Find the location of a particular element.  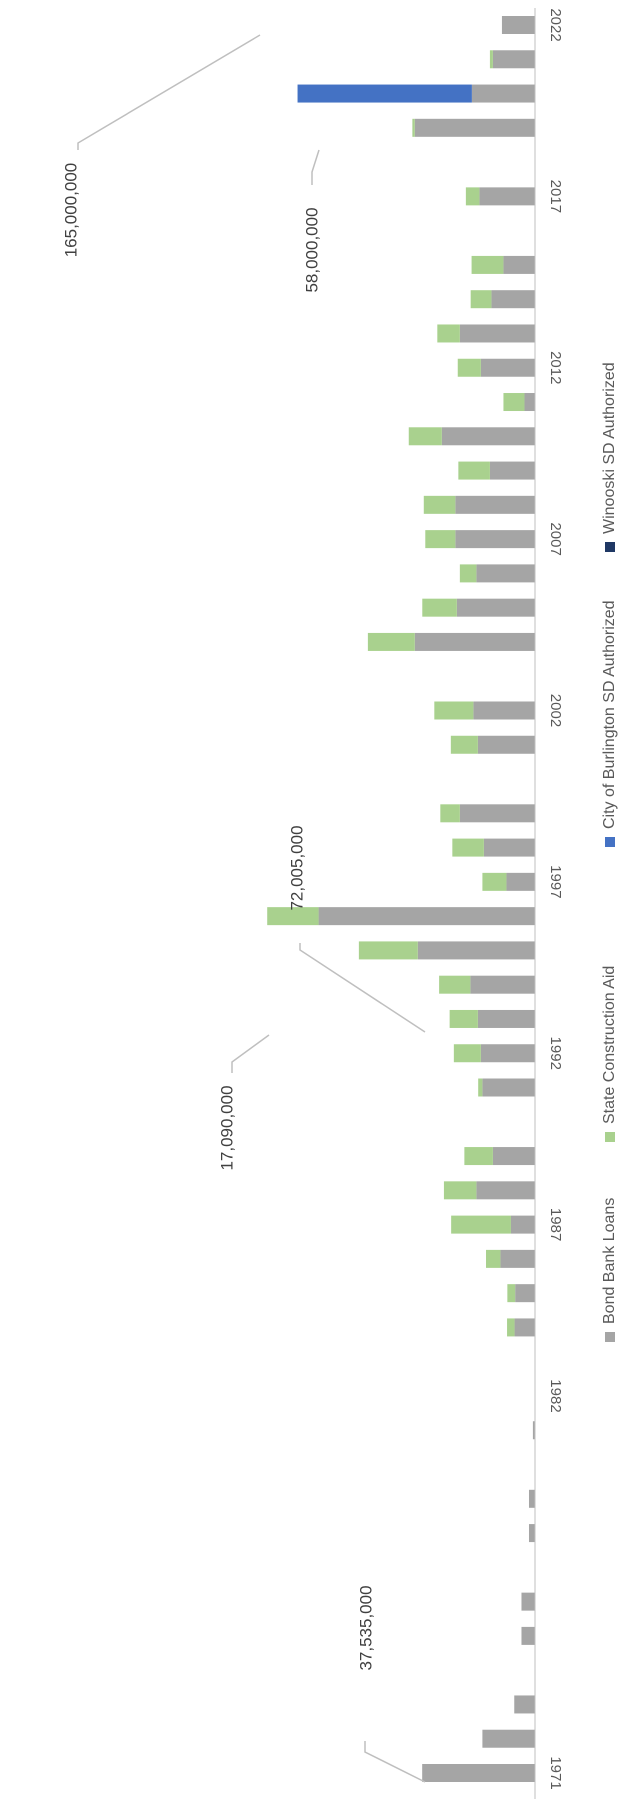

legend-label: Bond Bank Loans is located at coordinates (609, 1261).